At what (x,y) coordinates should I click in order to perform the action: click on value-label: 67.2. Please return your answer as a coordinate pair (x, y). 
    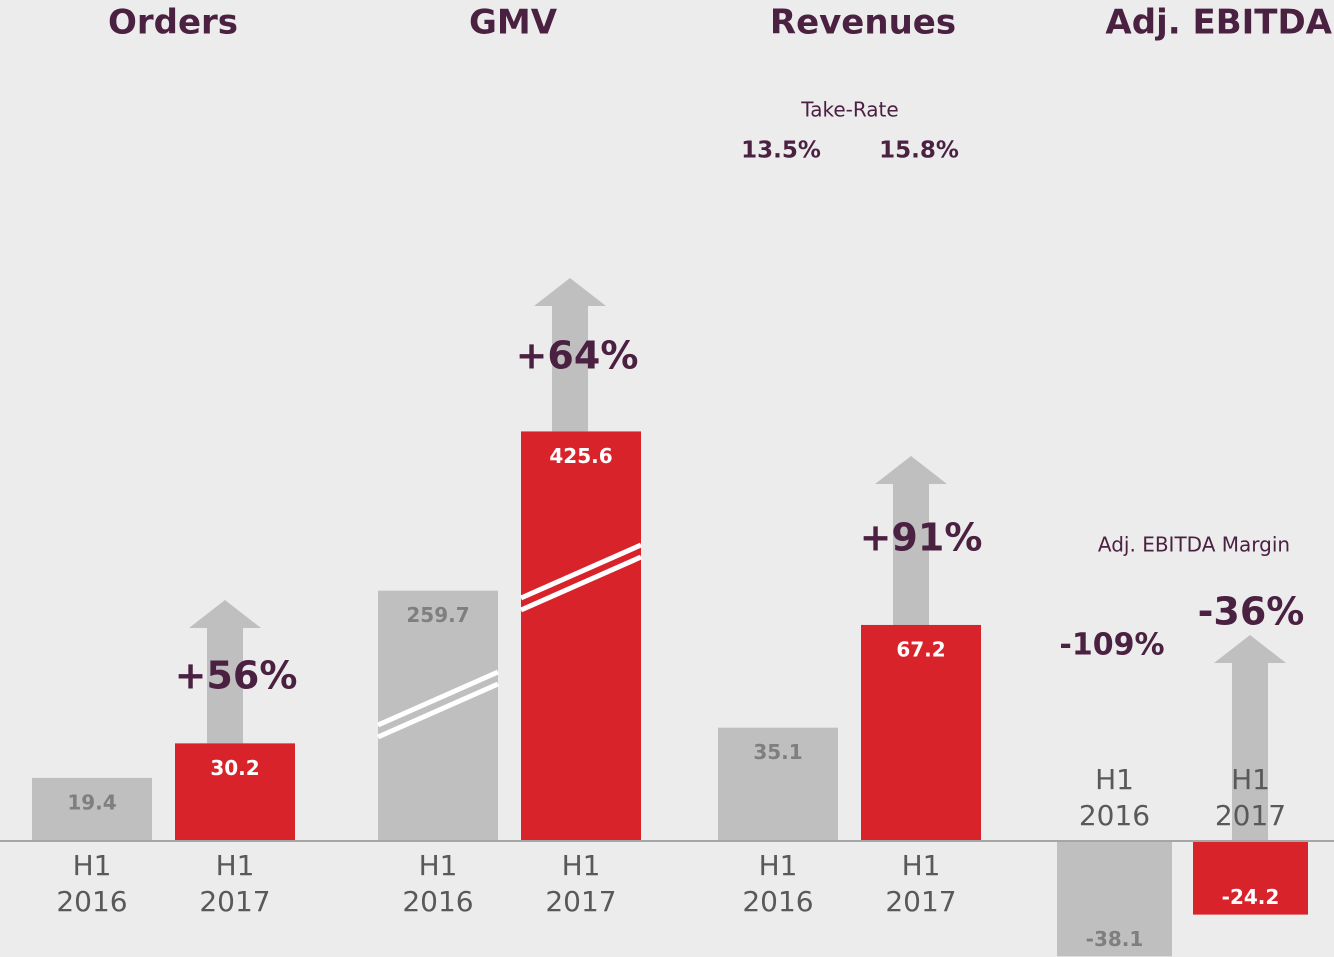
    Looking at the image, I should click on (920, 649).